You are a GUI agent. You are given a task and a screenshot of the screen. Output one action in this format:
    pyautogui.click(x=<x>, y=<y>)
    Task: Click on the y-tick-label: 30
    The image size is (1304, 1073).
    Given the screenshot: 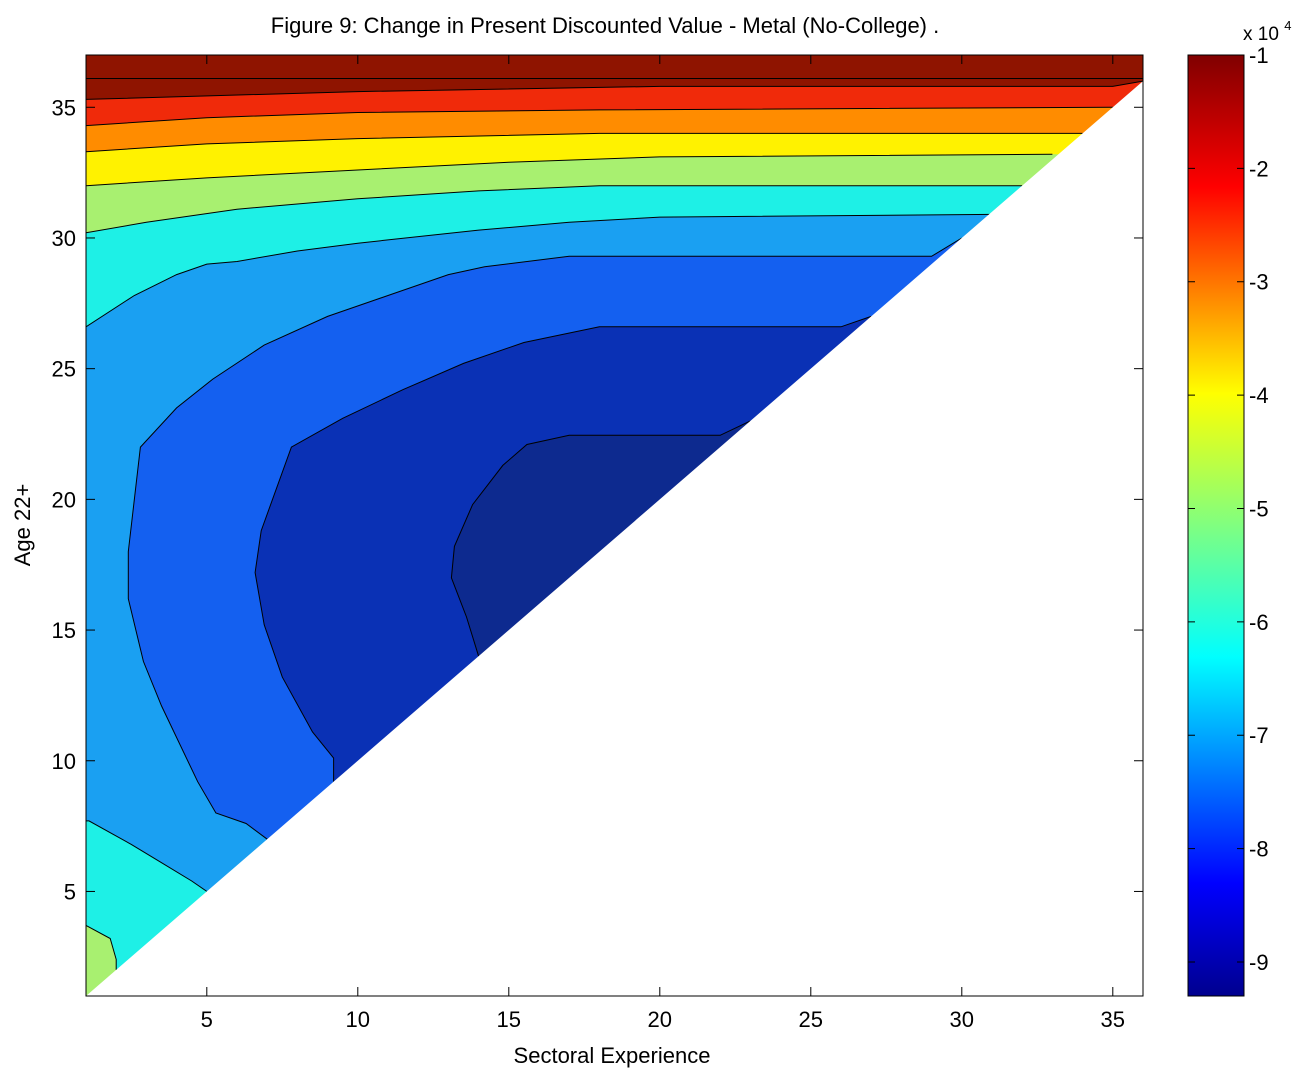 What is the action you would take?
    pyautogui.click(x=64, y=238)
    